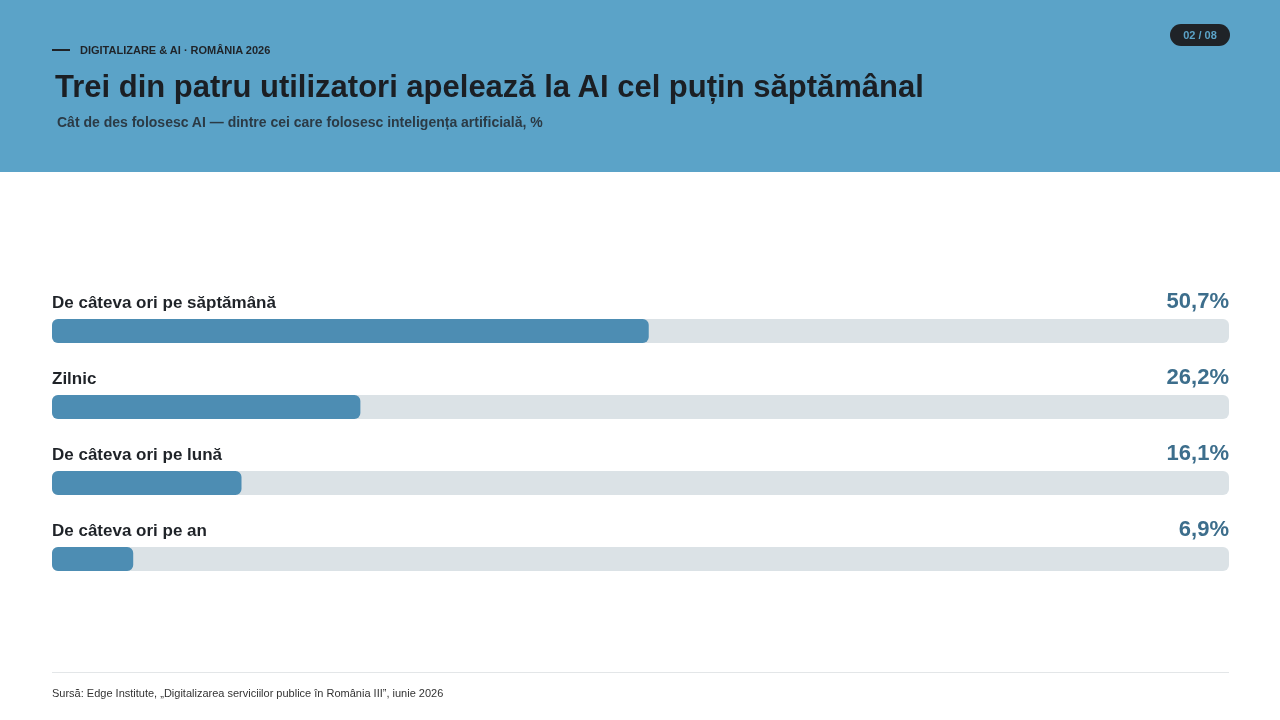 This screenshot has width=1280, height=720. I want to click on y-tick-label: De câteva ori pe an, so click(129, 530).